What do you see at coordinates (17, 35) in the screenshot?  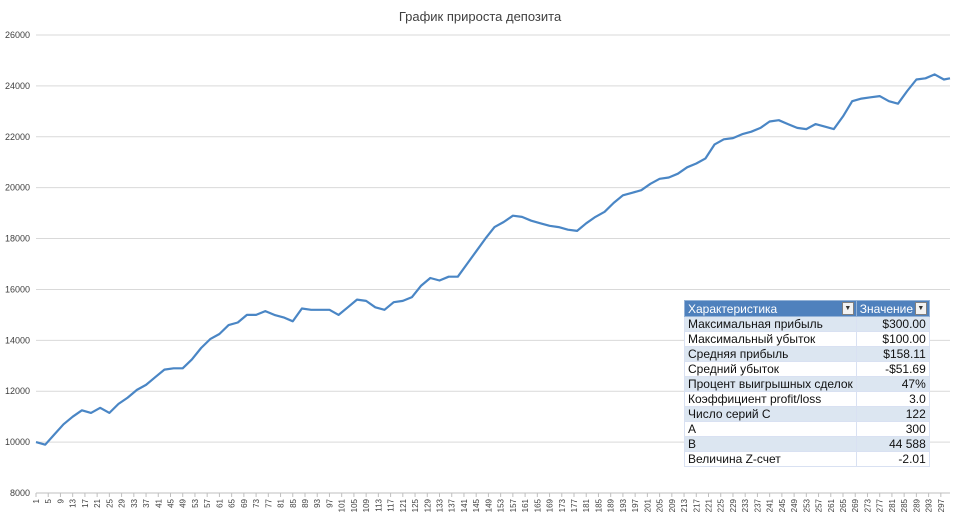 I see `y-tick-label: 26000` at bounding box center [17, 35].